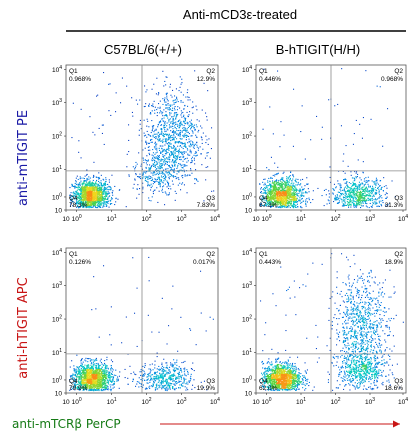 The height and width of the screenshot is (436, 416). I want to click on quadrant-q3-value: 18.6%, so click(394, 388).